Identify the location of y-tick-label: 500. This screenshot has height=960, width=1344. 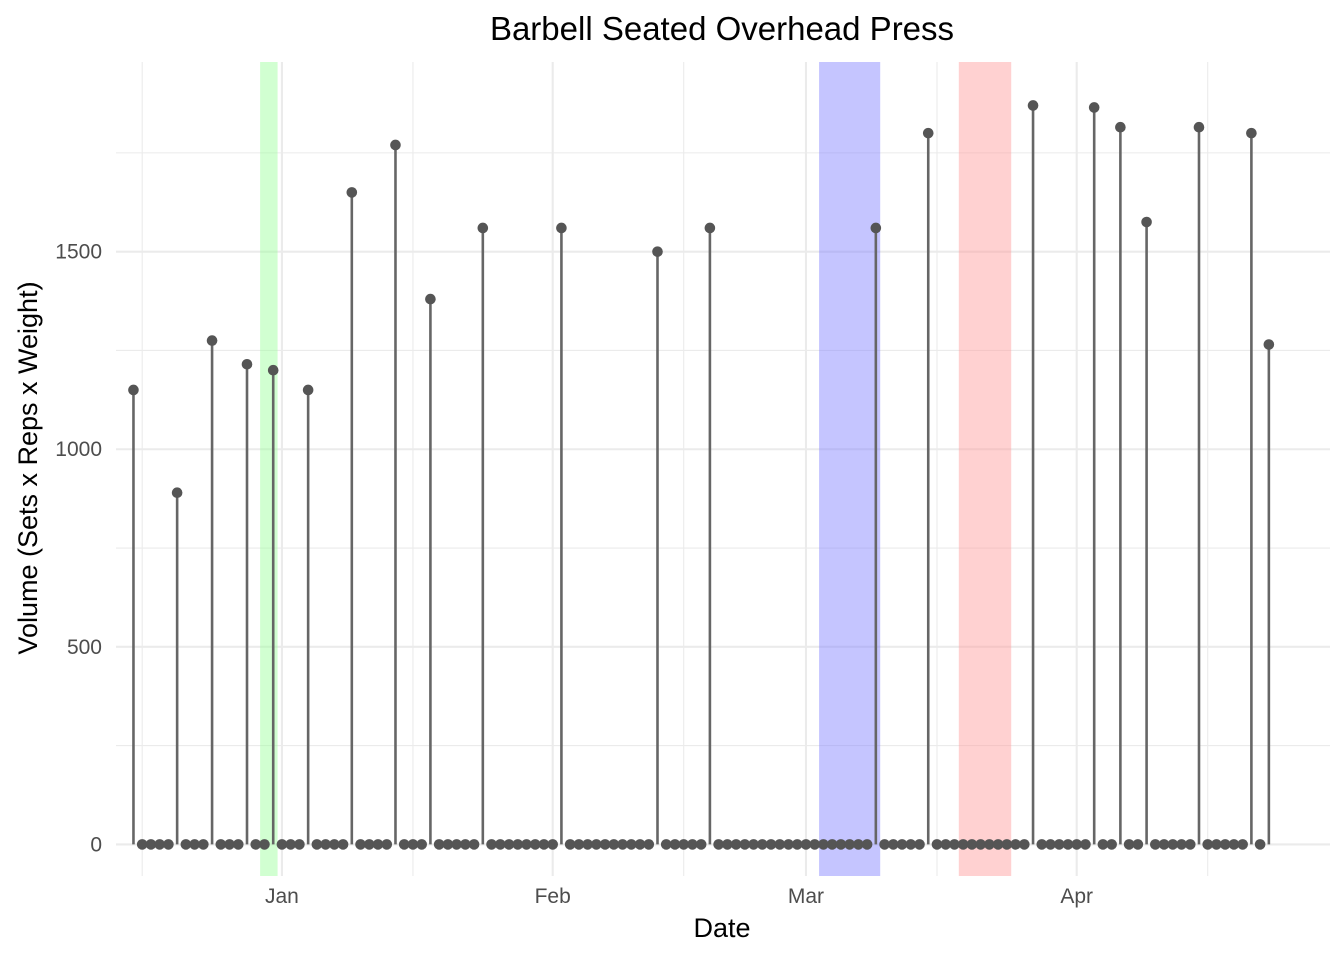
(84, 647).